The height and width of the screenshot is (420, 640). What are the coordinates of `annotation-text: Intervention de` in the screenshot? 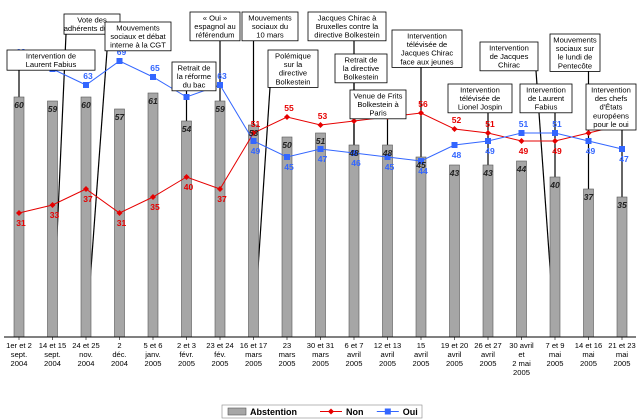 It's located at (51, 56).